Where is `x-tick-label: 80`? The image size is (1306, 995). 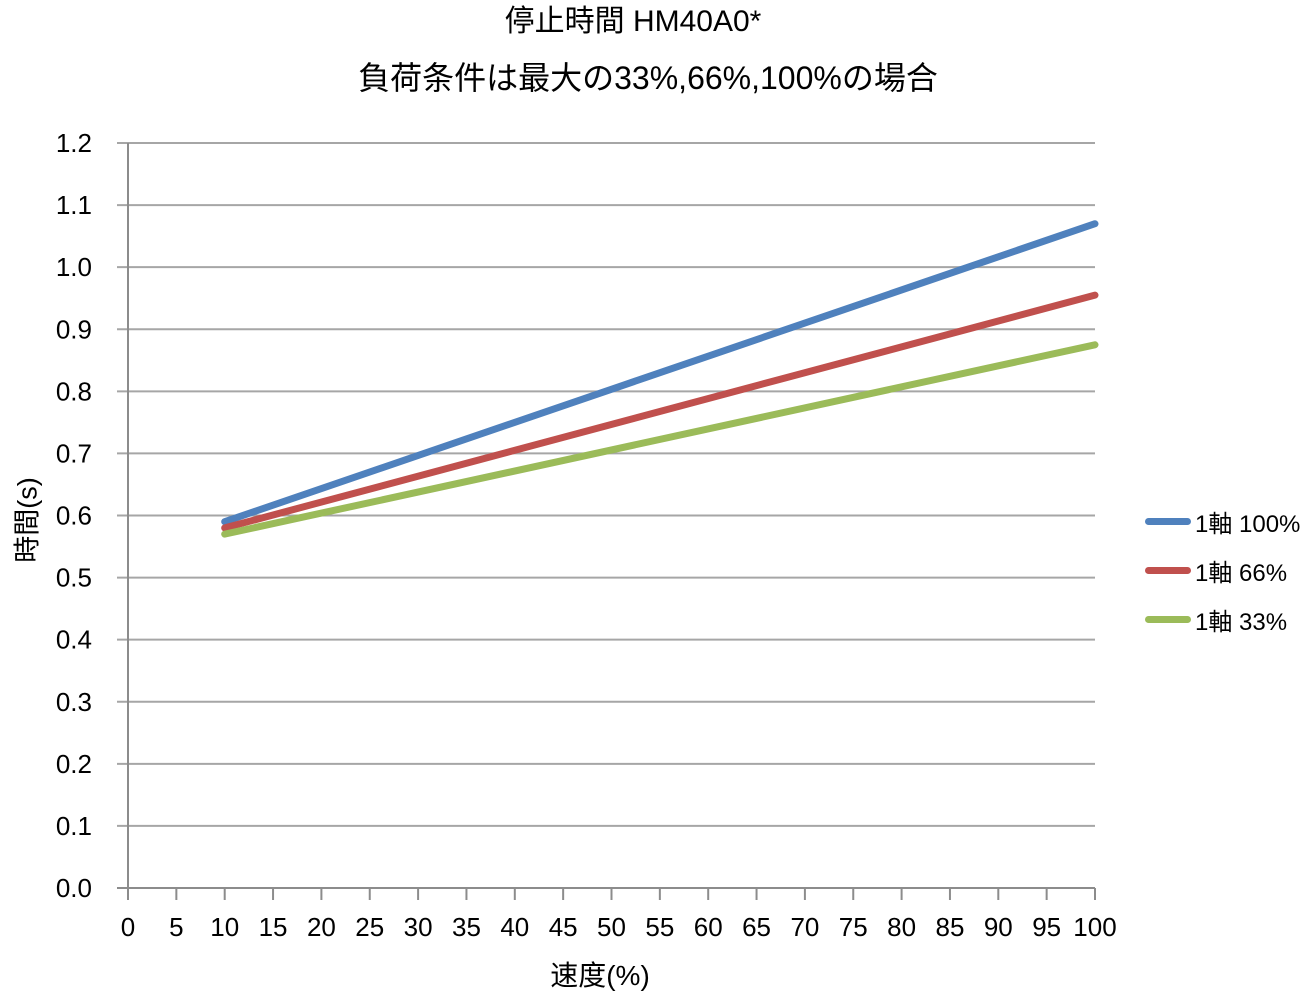 x-tick-label: 80 is located at coordinates (901, 927).